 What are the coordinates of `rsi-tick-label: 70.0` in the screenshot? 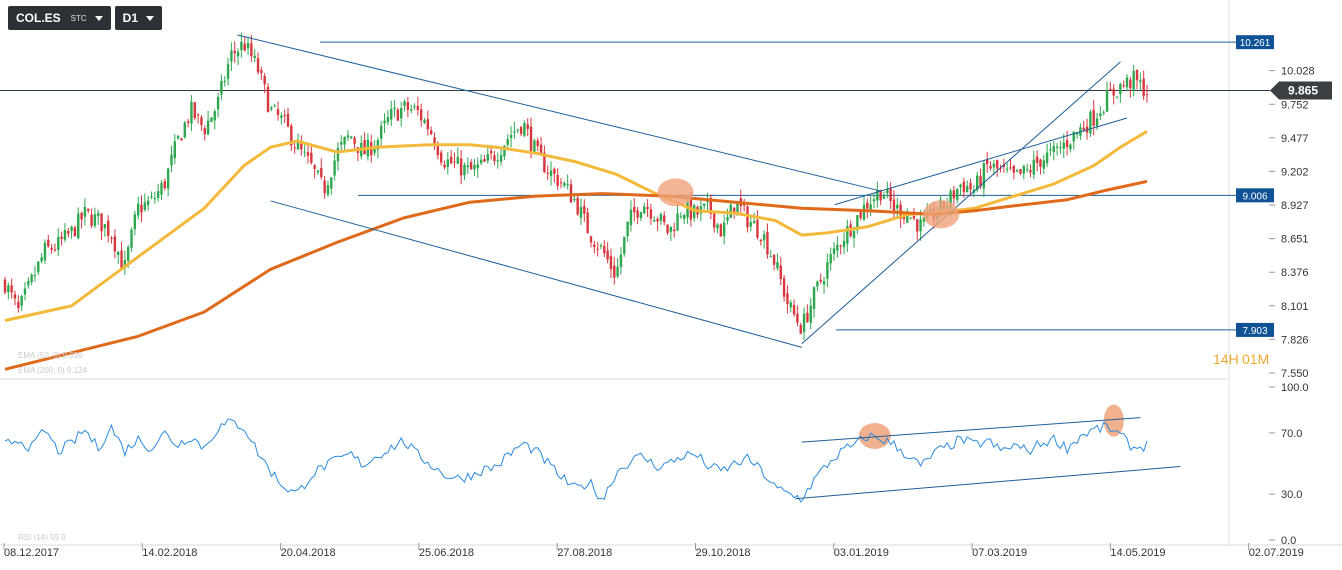 It's located at (1291, 434).